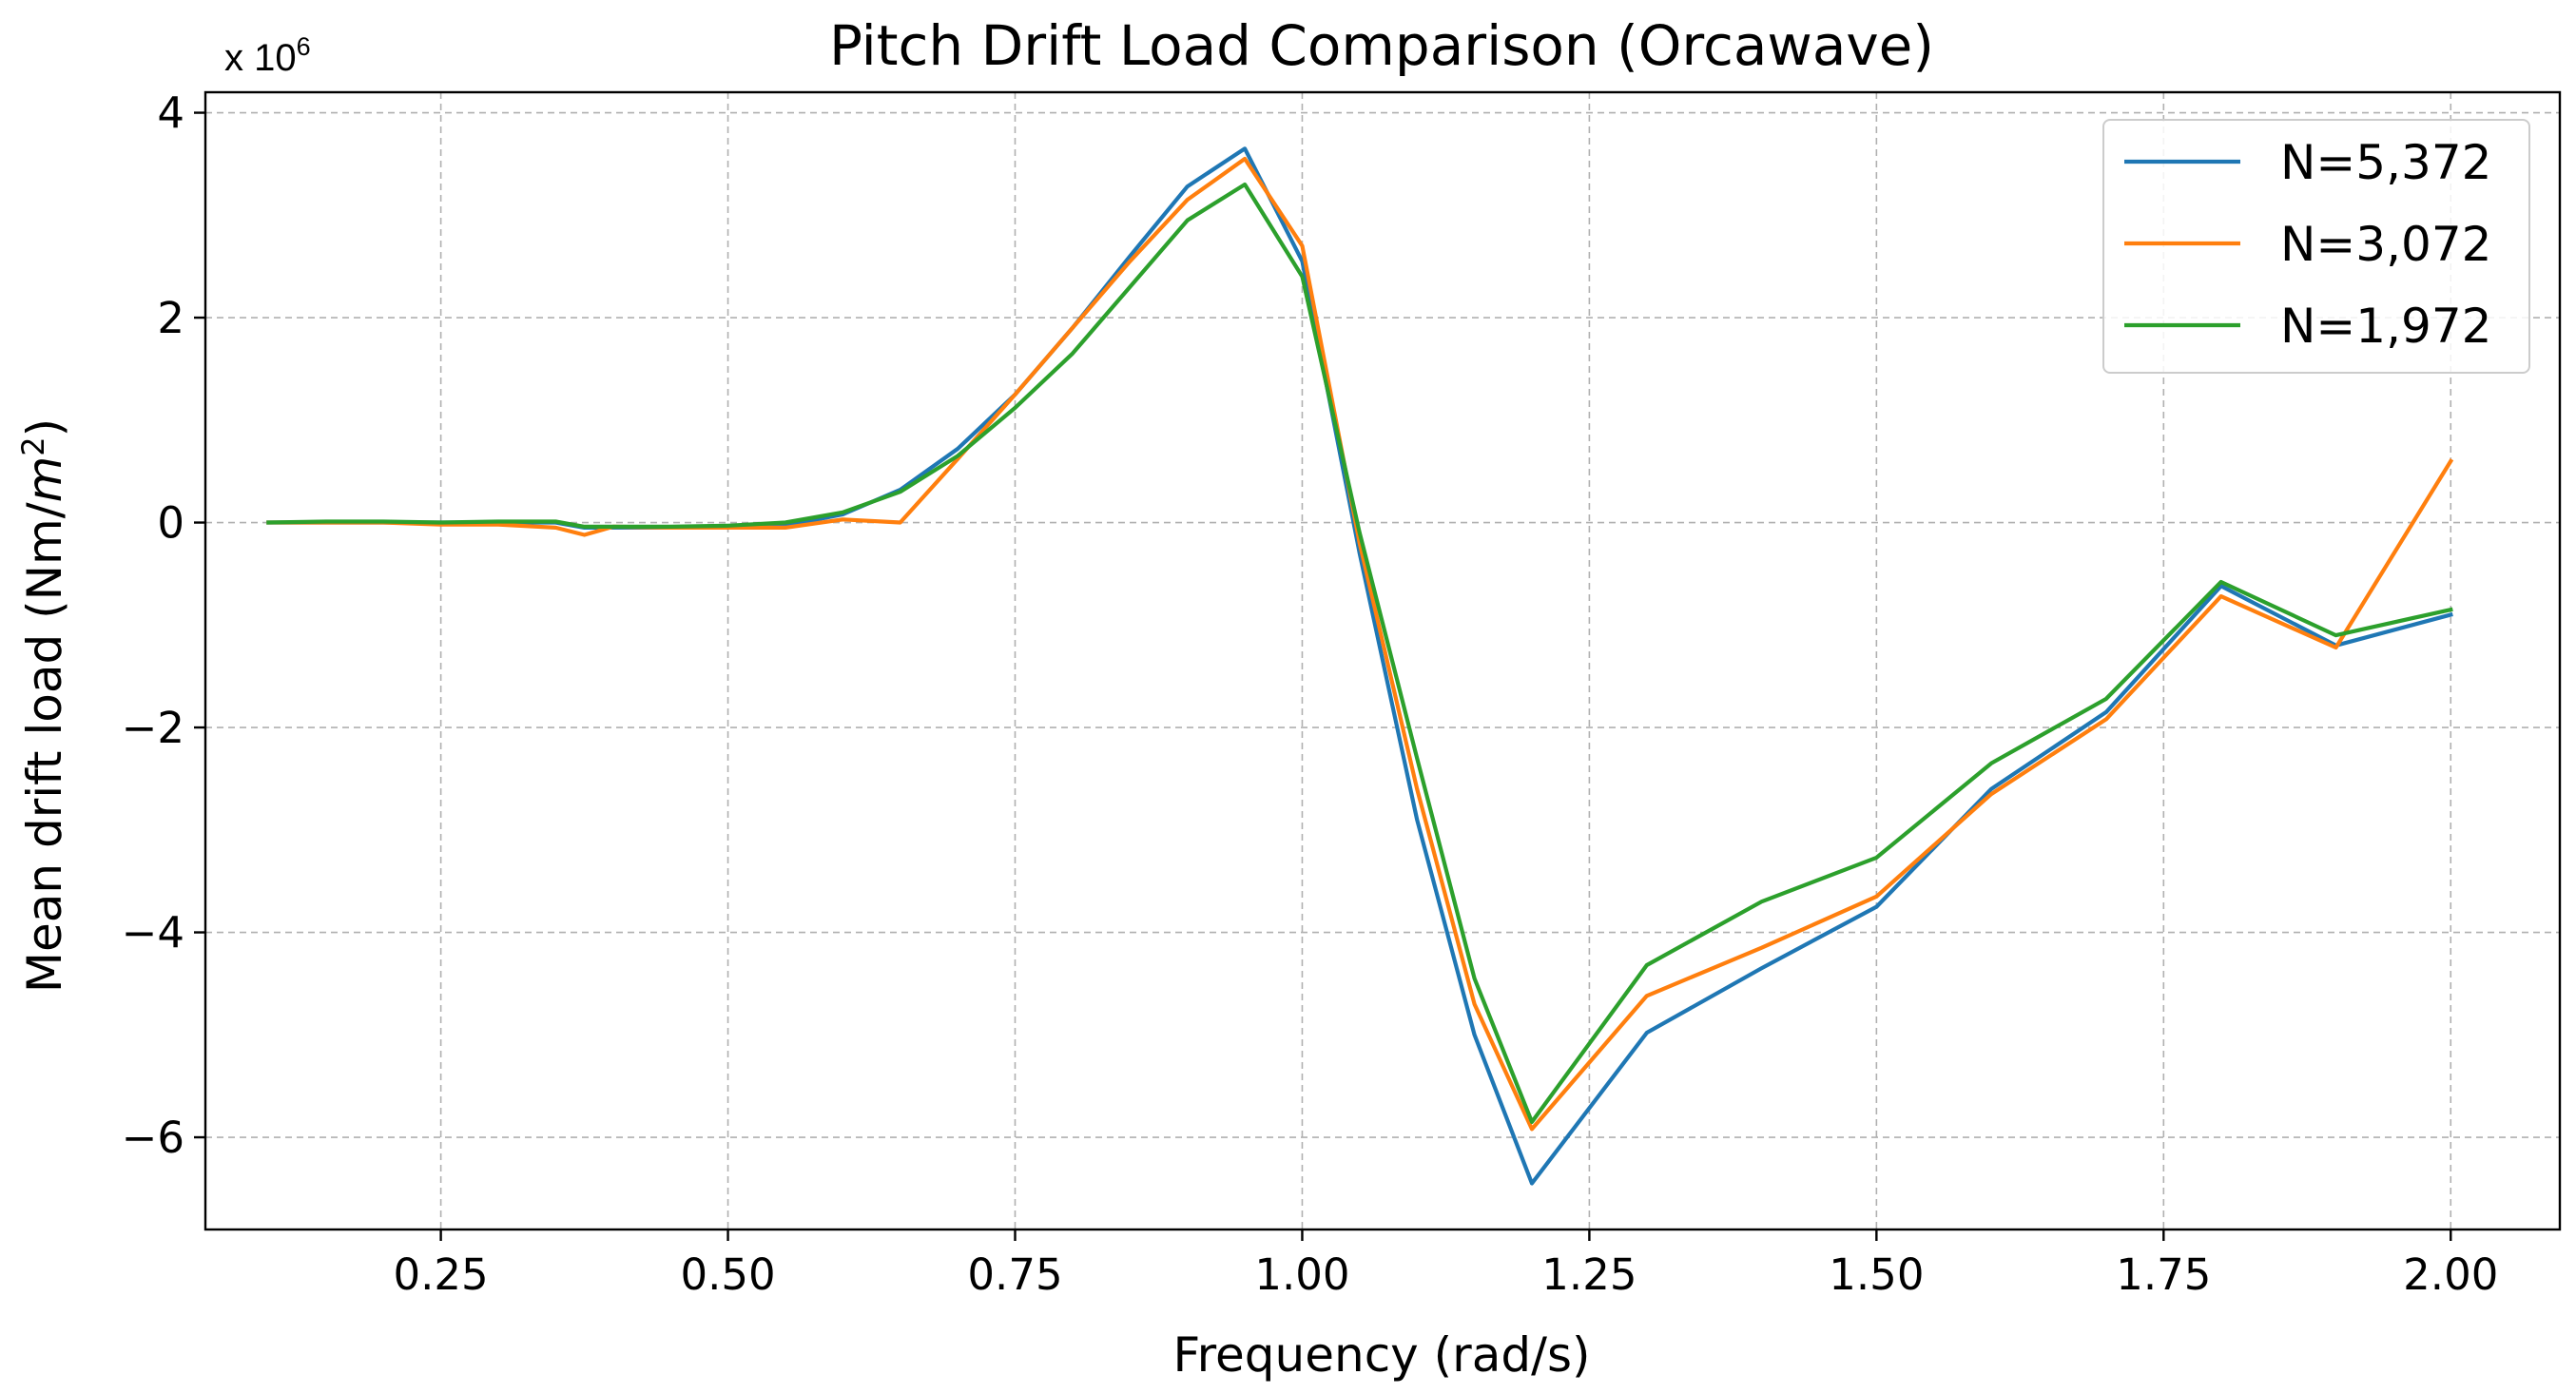 Image resolution: width=2576 pixels, height=1394 pixels. What do you see at coordinates (2385, 326) in the screenshot?
I see `legend-label: N=1,972` at bounding box center [2385, 326].